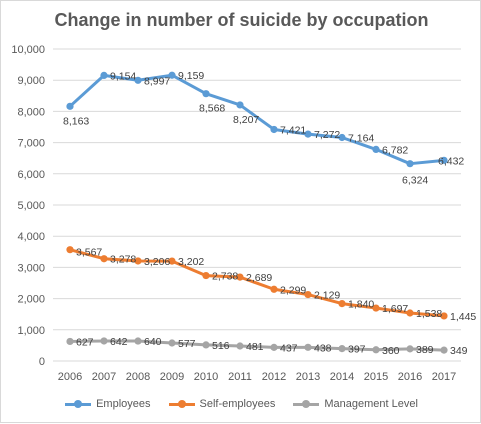 The width and height of the screenshot is (481, 424). Describe the element at coordinates (444, 377) in the screenshot. I see `x-tick-label: 2017` at that location.